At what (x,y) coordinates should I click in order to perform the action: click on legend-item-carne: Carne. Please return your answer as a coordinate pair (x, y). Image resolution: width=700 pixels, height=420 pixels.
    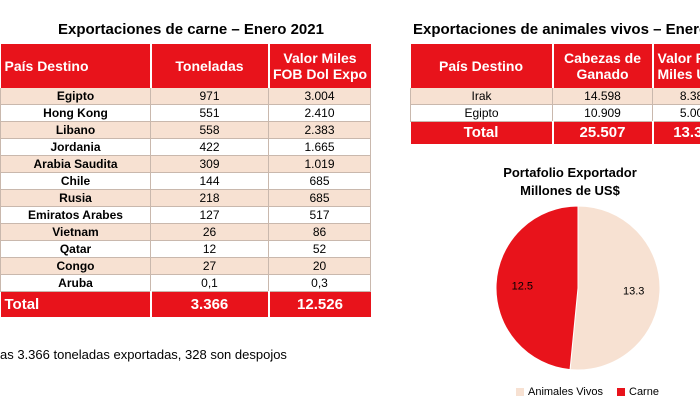
    Looking at the image, I should click on (638, 392).